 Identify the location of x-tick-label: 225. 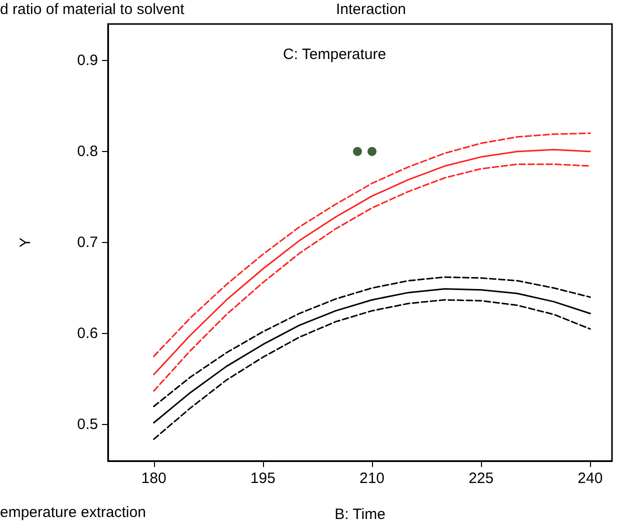
(481, 478).